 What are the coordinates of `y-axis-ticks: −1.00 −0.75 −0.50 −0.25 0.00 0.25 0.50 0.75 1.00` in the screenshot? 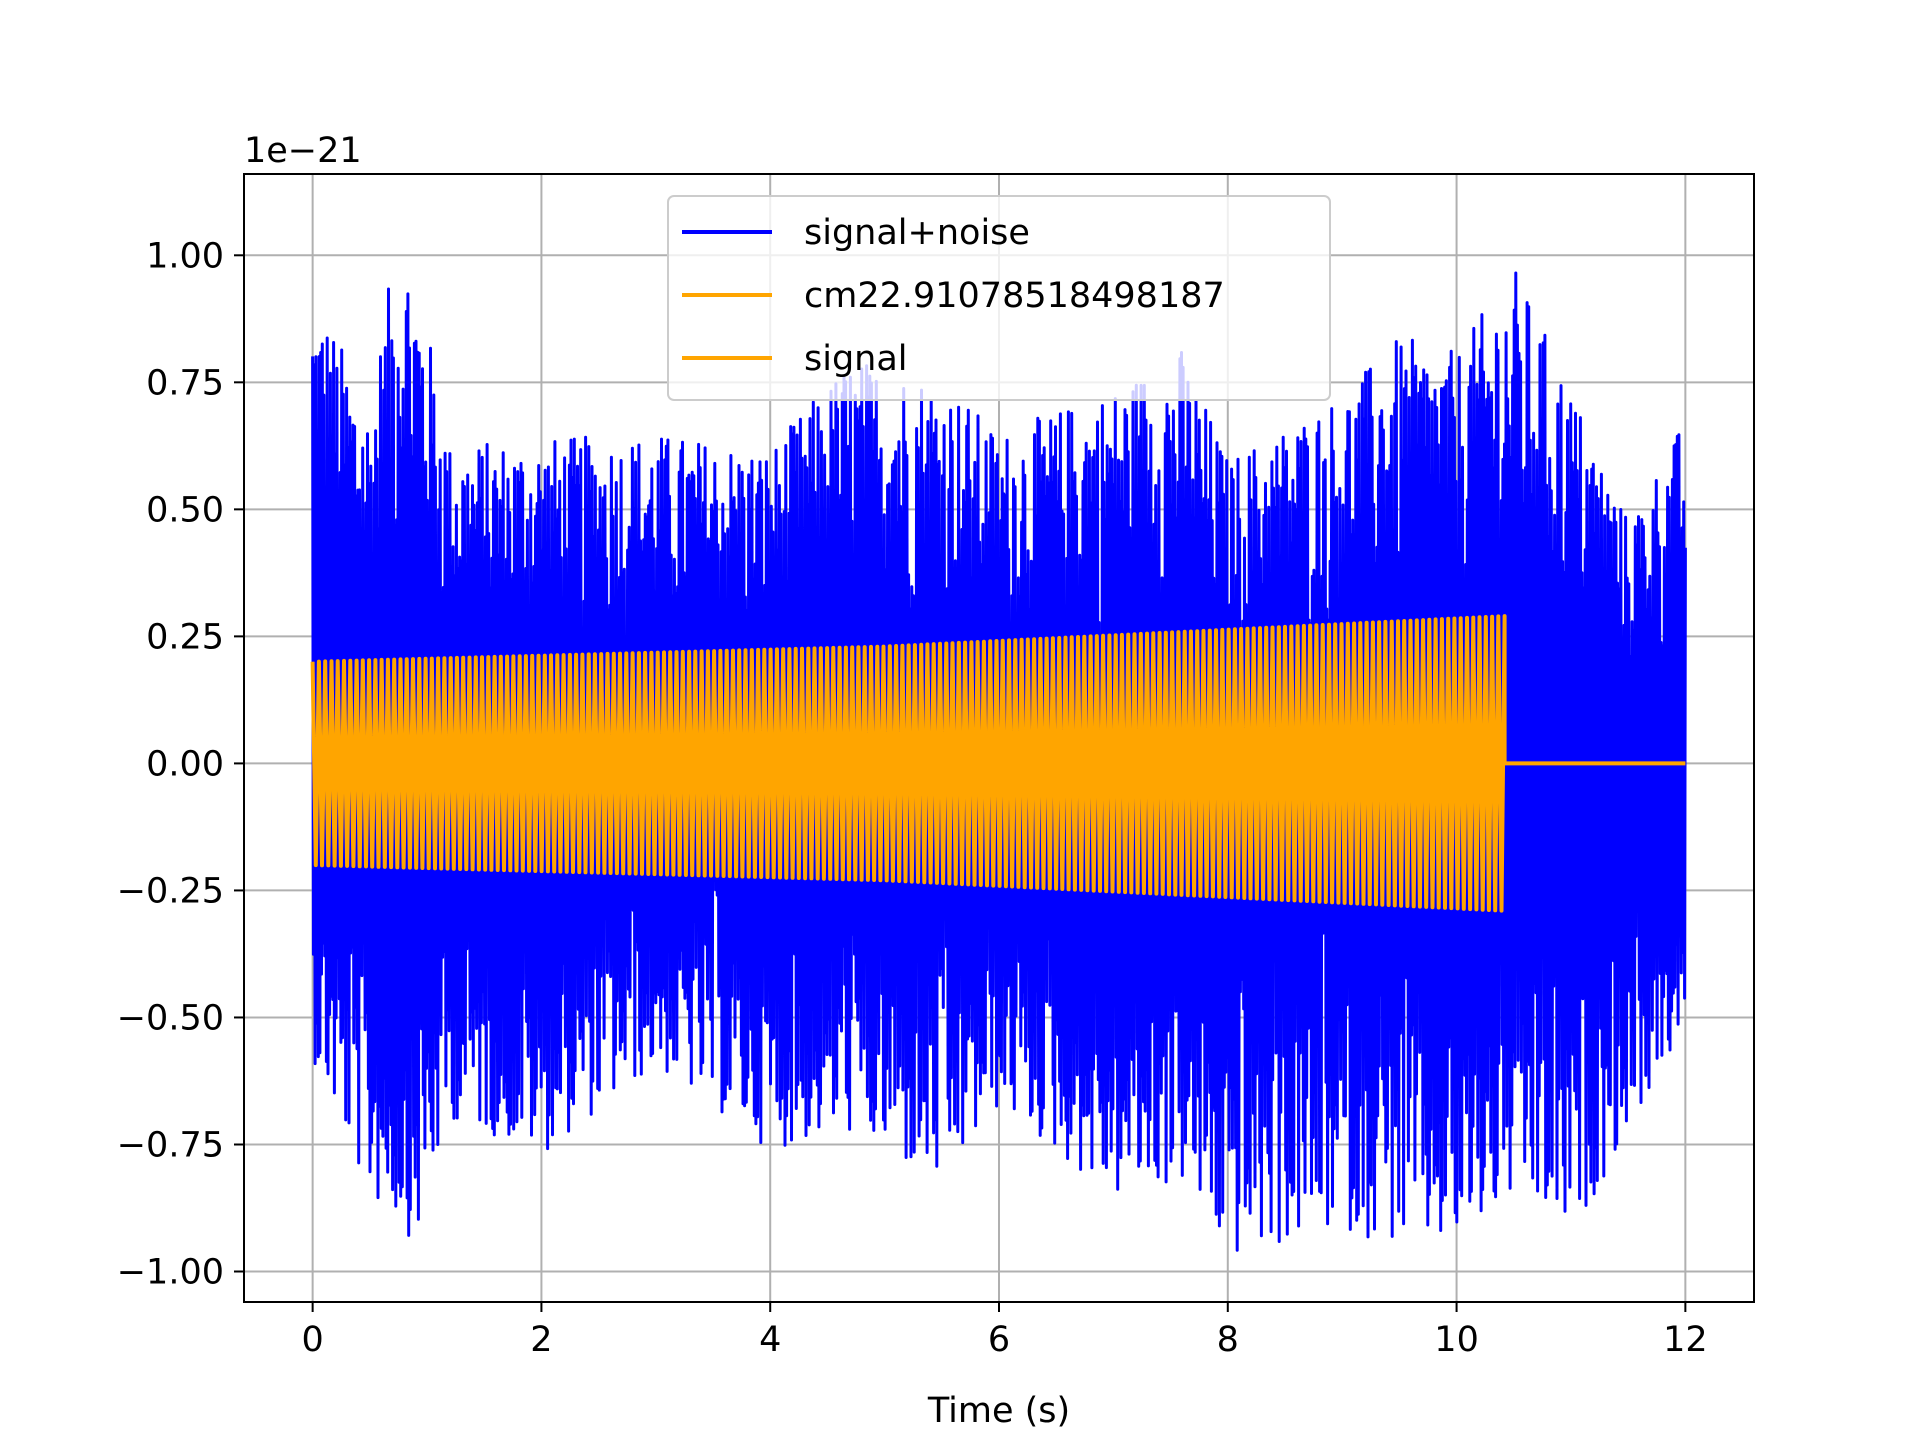 It's located at (180, 764).